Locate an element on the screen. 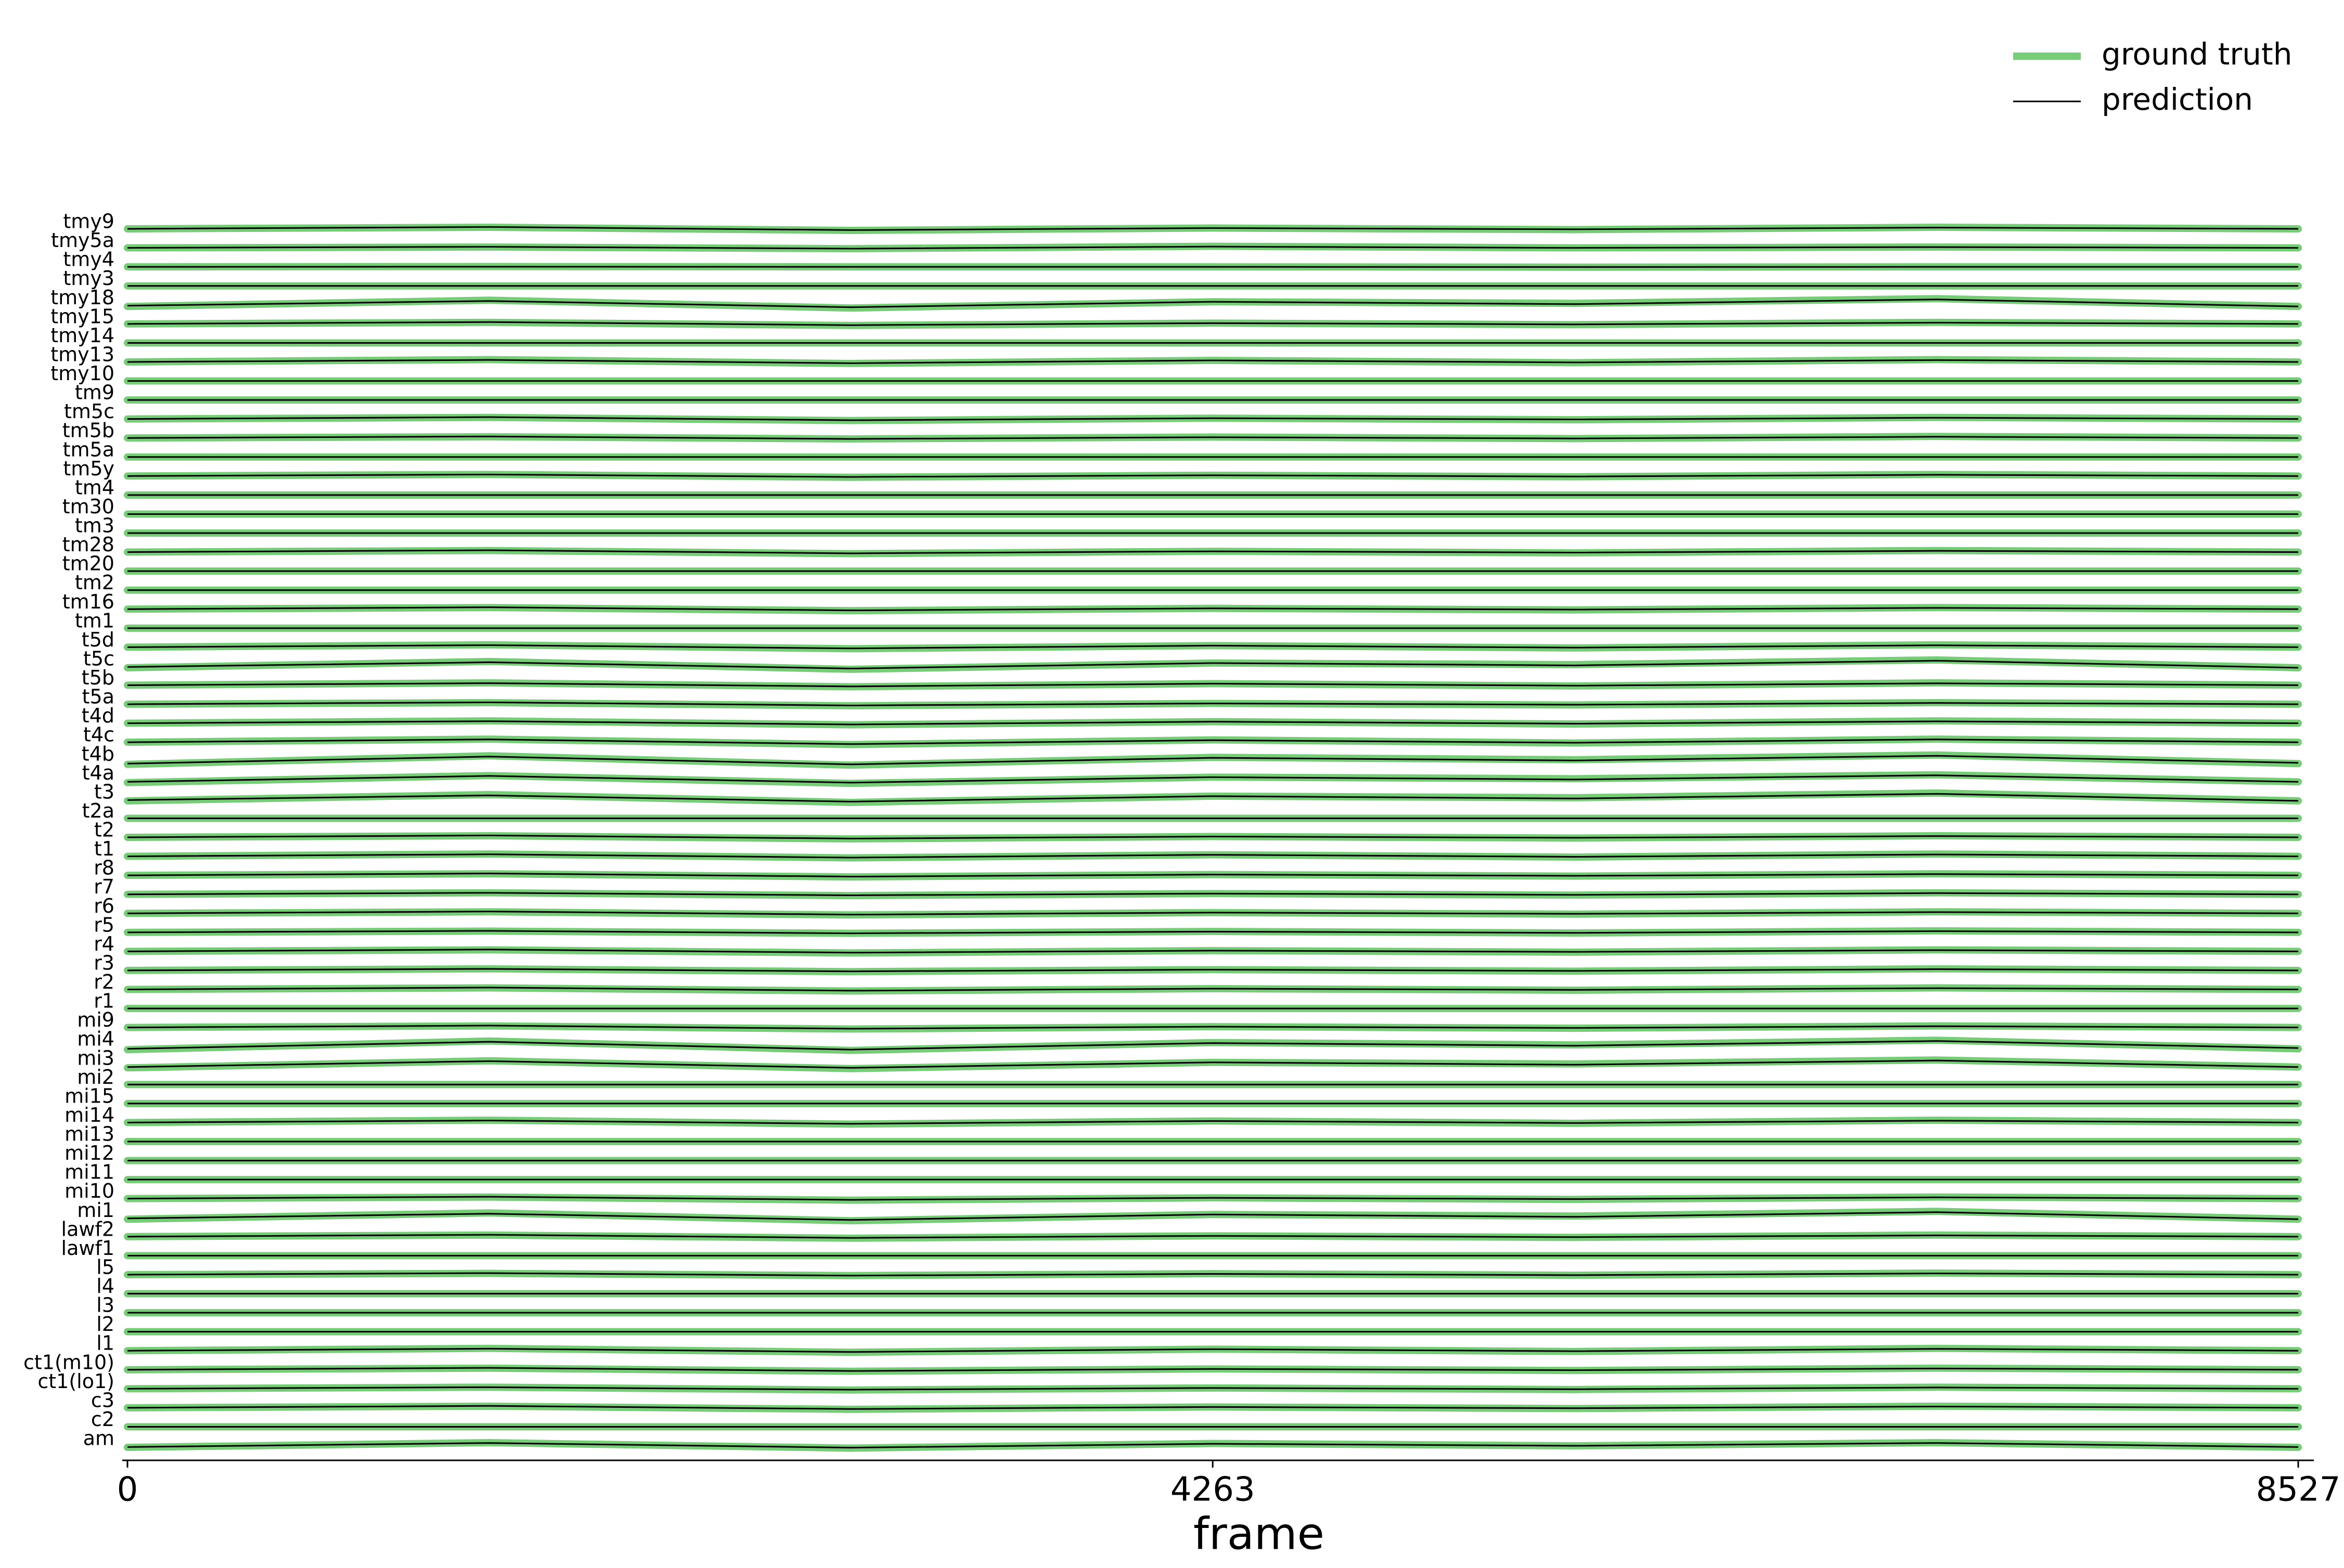 The height and width of the screenshot is (1568, 2344). row-label: tm4 is located at coordinates (94, 488).